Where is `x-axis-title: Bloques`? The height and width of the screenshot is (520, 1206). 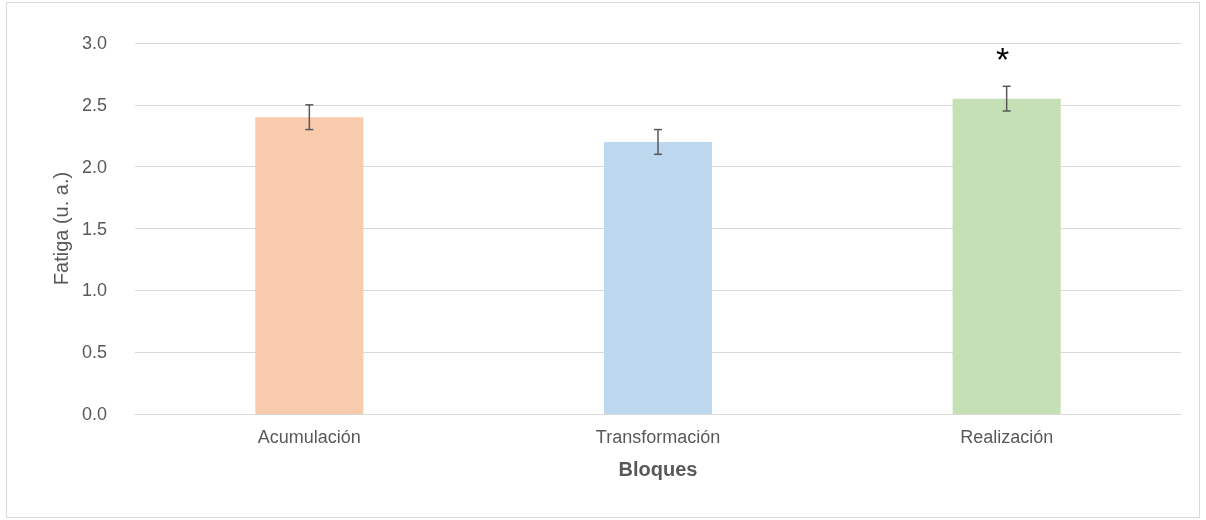
x-axis-title: Bloques is located at coordinates (658, 469).